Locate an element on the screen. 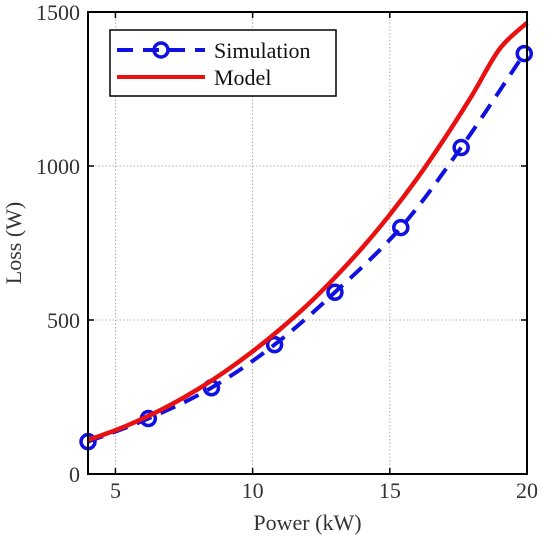  y-tick-label: 0 is located at coordinates (74, 474).